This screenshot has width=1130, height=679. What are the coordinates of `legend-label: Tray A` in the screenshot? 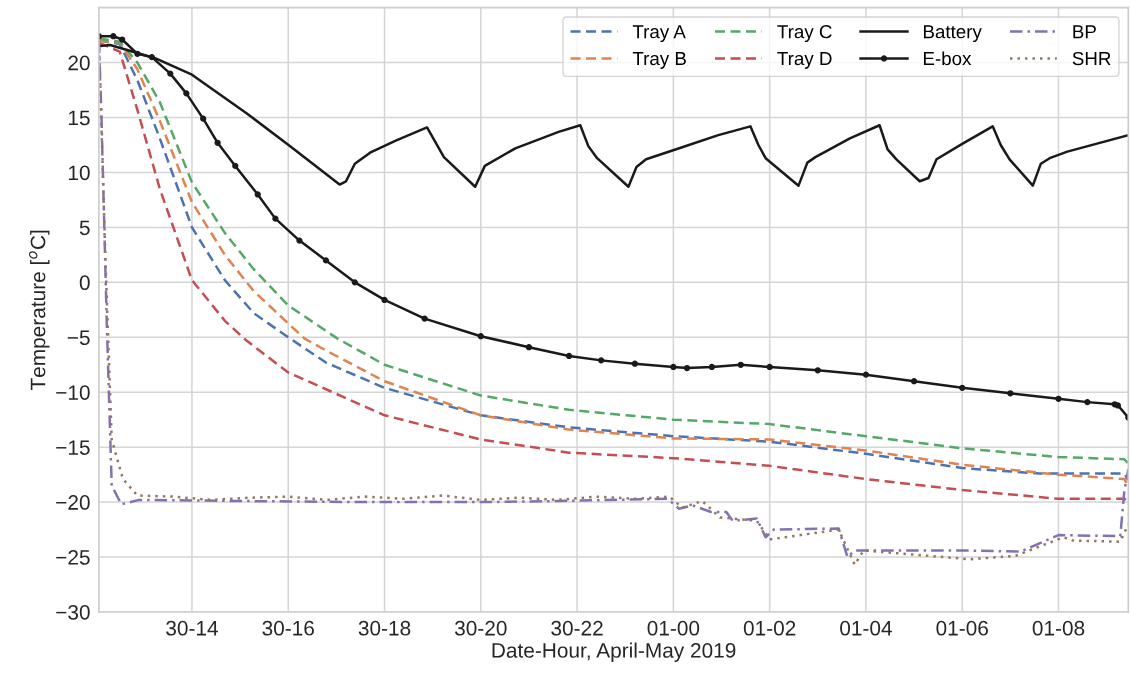 It's located at (659, 34).